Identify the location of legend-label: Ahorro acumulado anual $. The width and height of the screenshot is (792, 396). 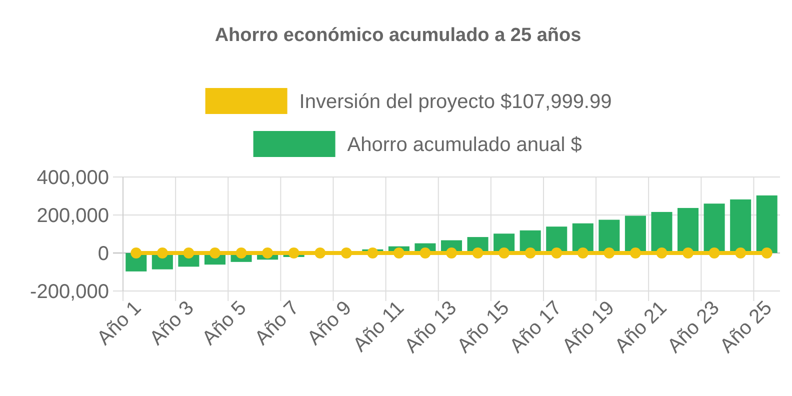
(464, 145).